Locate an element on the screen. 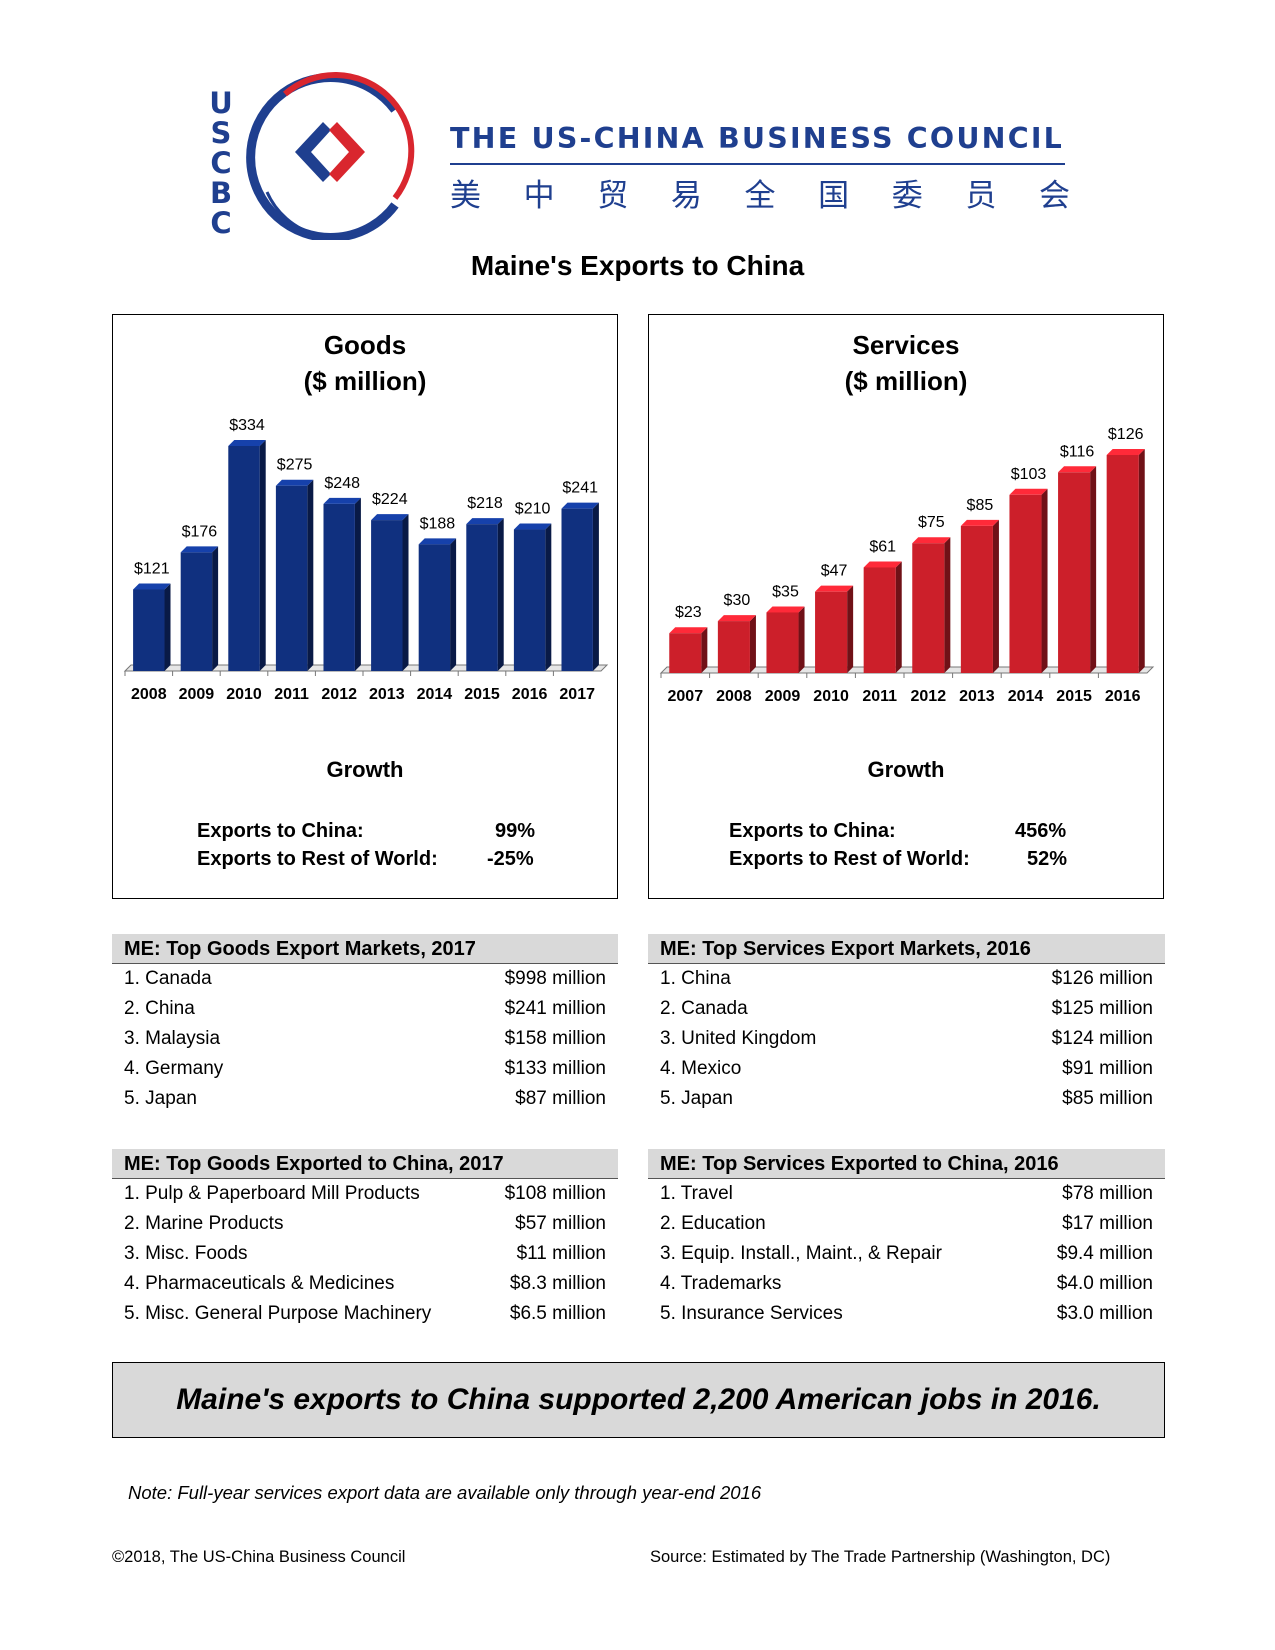  row-label: 4. Trademarks is located at coordinates (721, 1283).